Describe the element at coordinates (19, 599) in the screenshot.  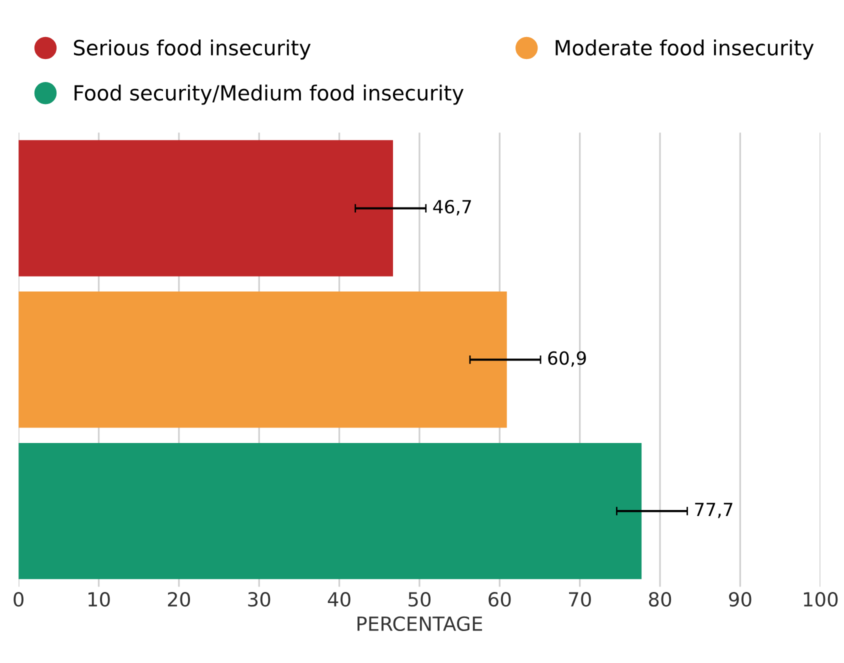
I see `x-tick-label: 0` at that location.